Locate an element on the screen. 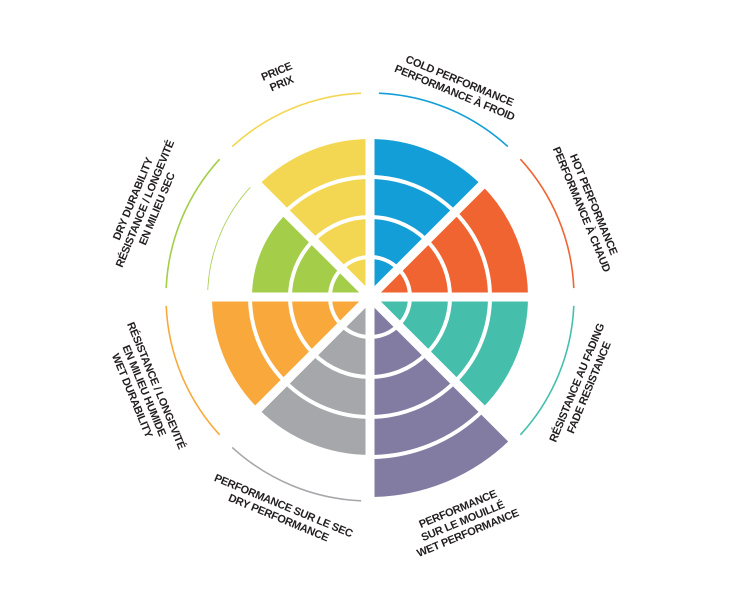 This screenshot has width=734, height=600. outer-arc-hot is located at coordinates (547, 223).